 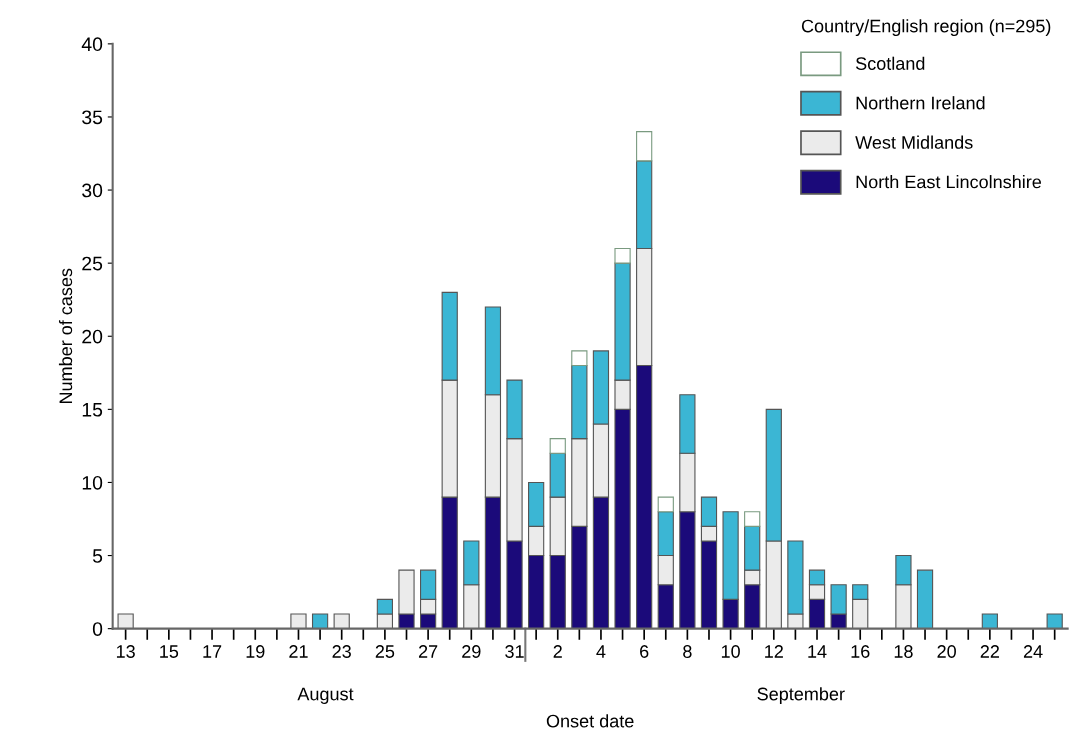 What do you see at coordinates (557, 651) in the screenshot?
I see `x-tick-label: 2` at bounding box center [557, 651].